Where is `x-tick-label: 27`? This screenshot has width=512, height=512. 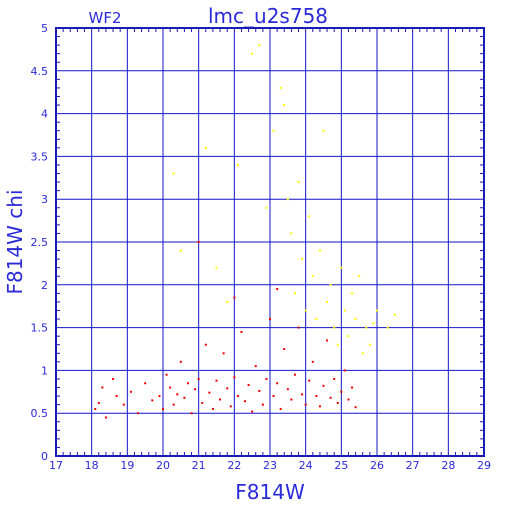
x-tick-label: 27 is located at coordinates (413, 465).